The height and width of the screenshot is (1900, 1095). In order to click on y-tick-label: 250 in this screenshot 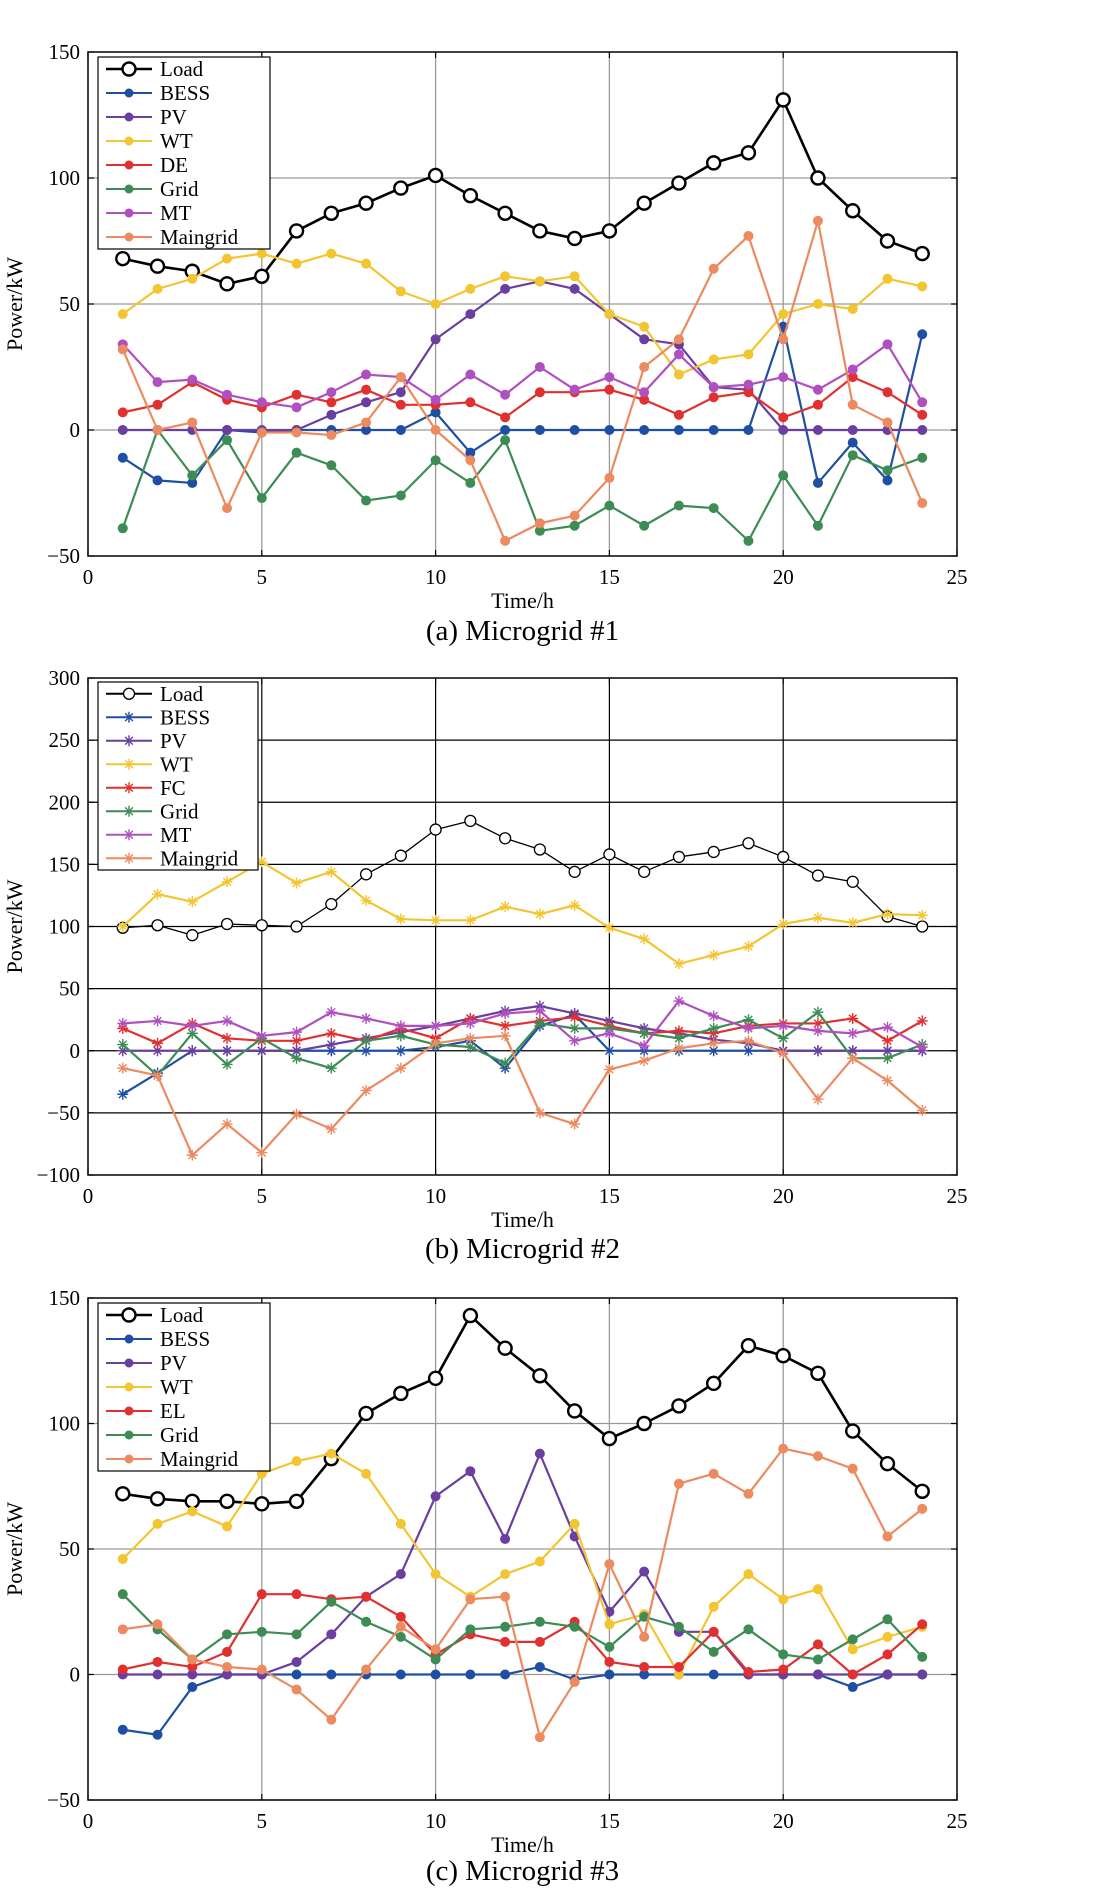, I will do `click(65, 740)`.